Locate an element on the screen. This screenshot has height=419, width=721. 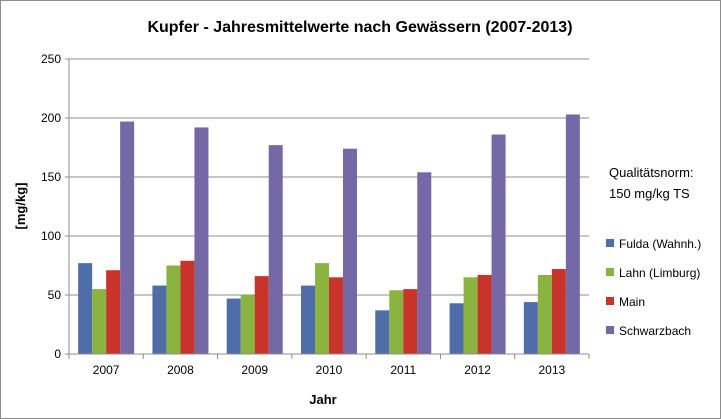
y-tick-label: 50 is located at coordinates (55, 295).